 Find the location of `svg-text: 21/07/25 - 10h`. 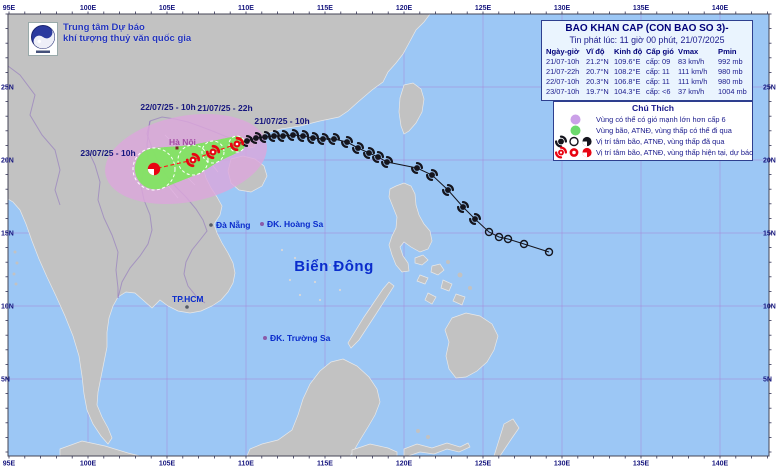

svg-text: 21/07/25 - 10h is located at coordinates (281, 121).